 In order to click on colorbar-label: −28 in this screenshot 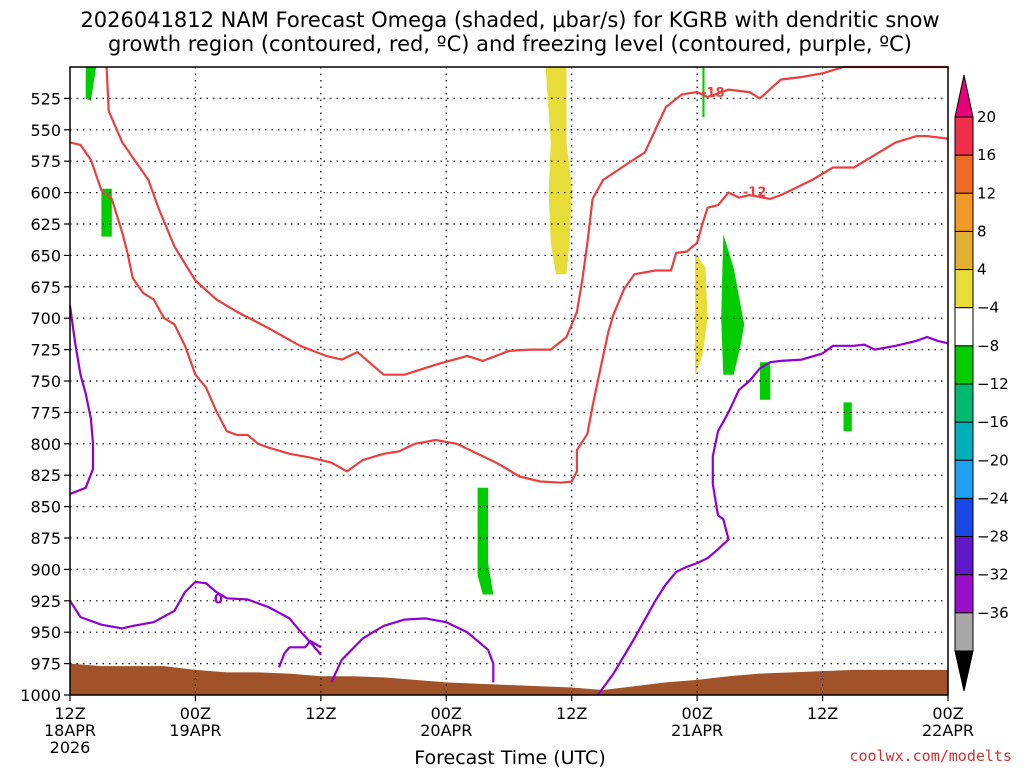, I will do `click(993, 537)`.